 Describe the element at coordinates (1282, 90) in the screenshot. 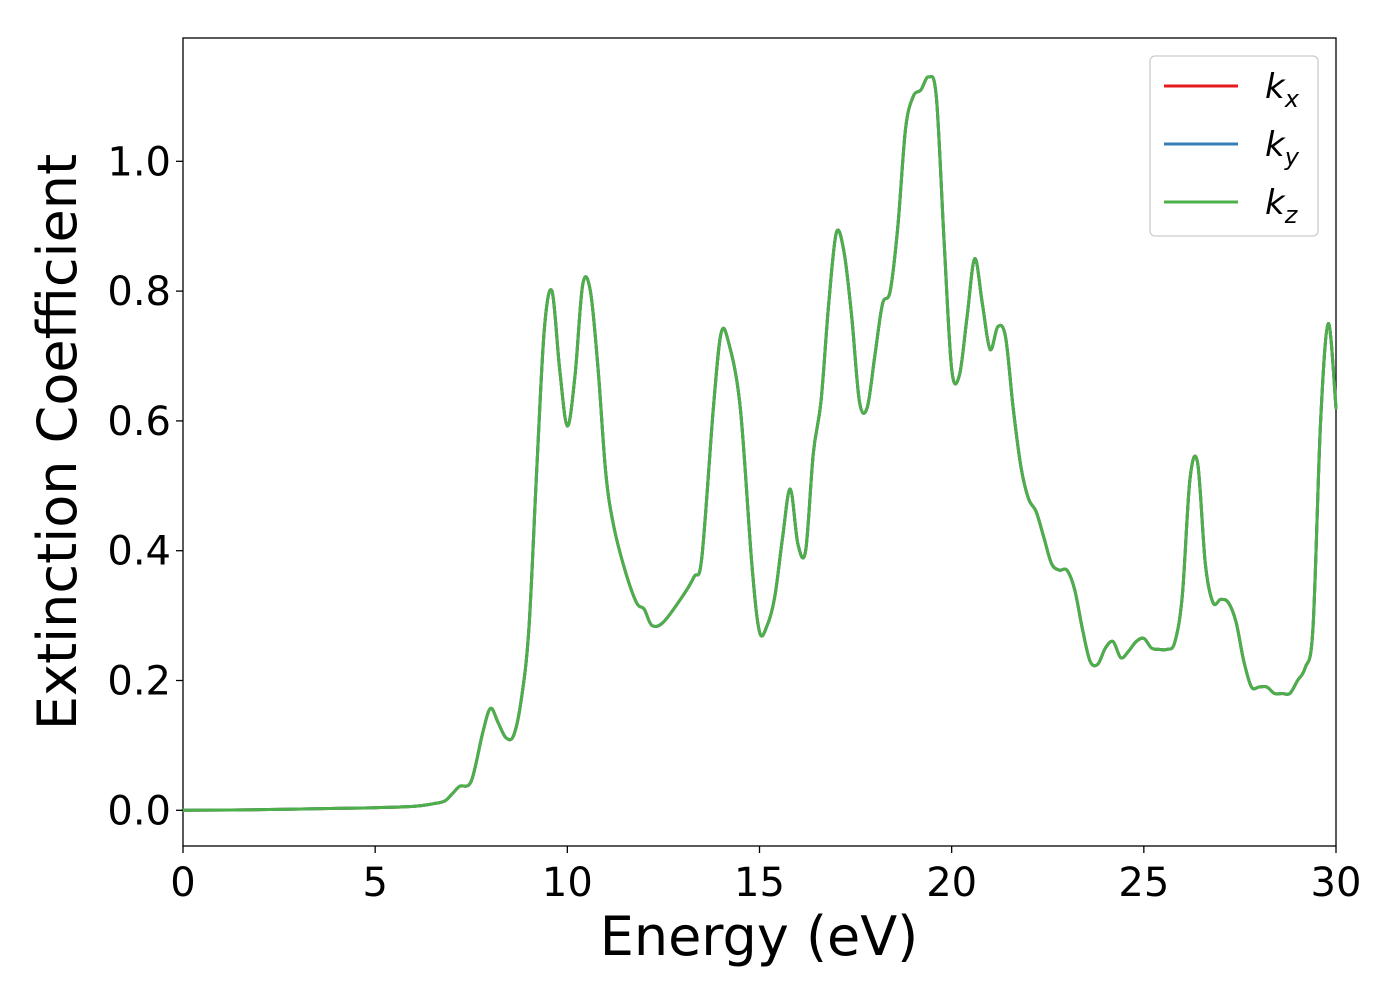

I see `legend-label-x: kx` at that location.